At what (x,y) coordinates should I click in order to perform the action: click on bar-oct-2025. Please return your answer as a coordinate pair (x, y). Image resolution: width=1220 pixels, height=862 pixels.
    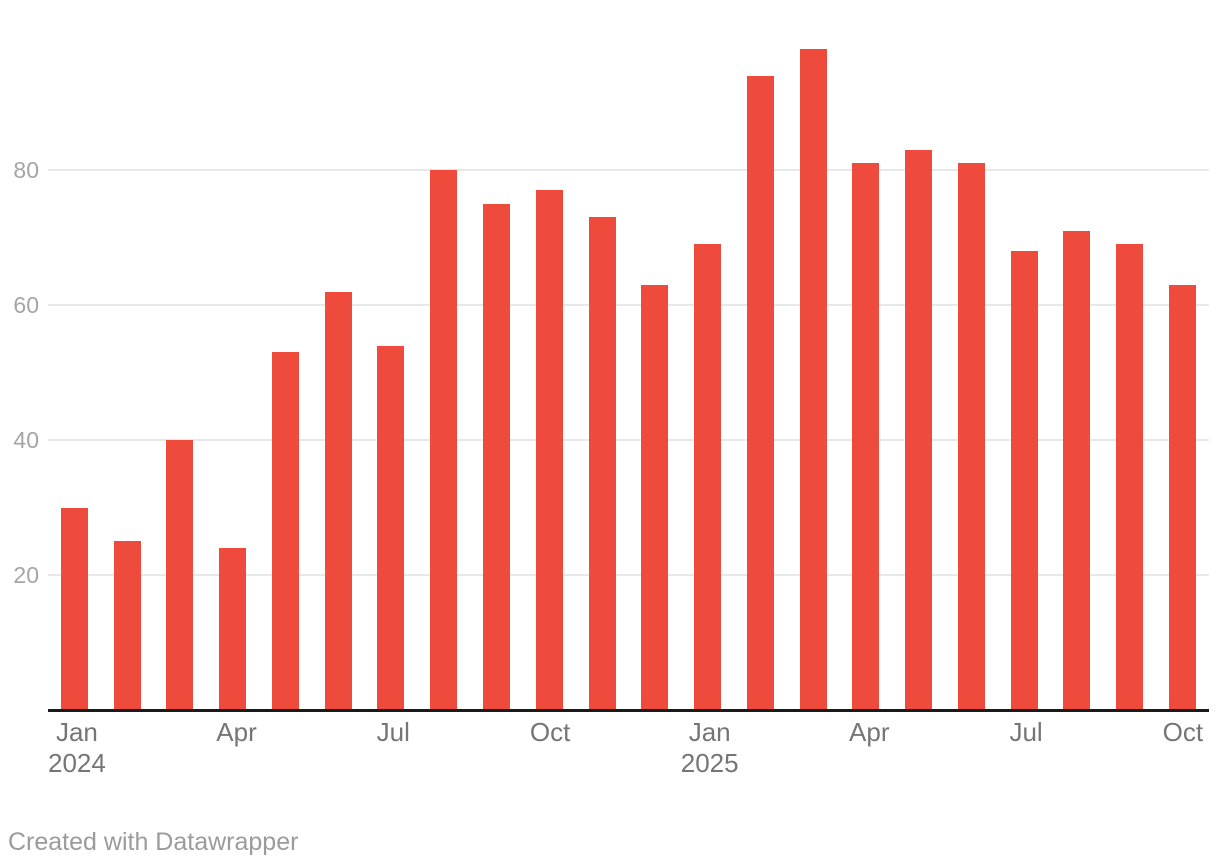
    Looking at the image, I should click on (1182, 497).